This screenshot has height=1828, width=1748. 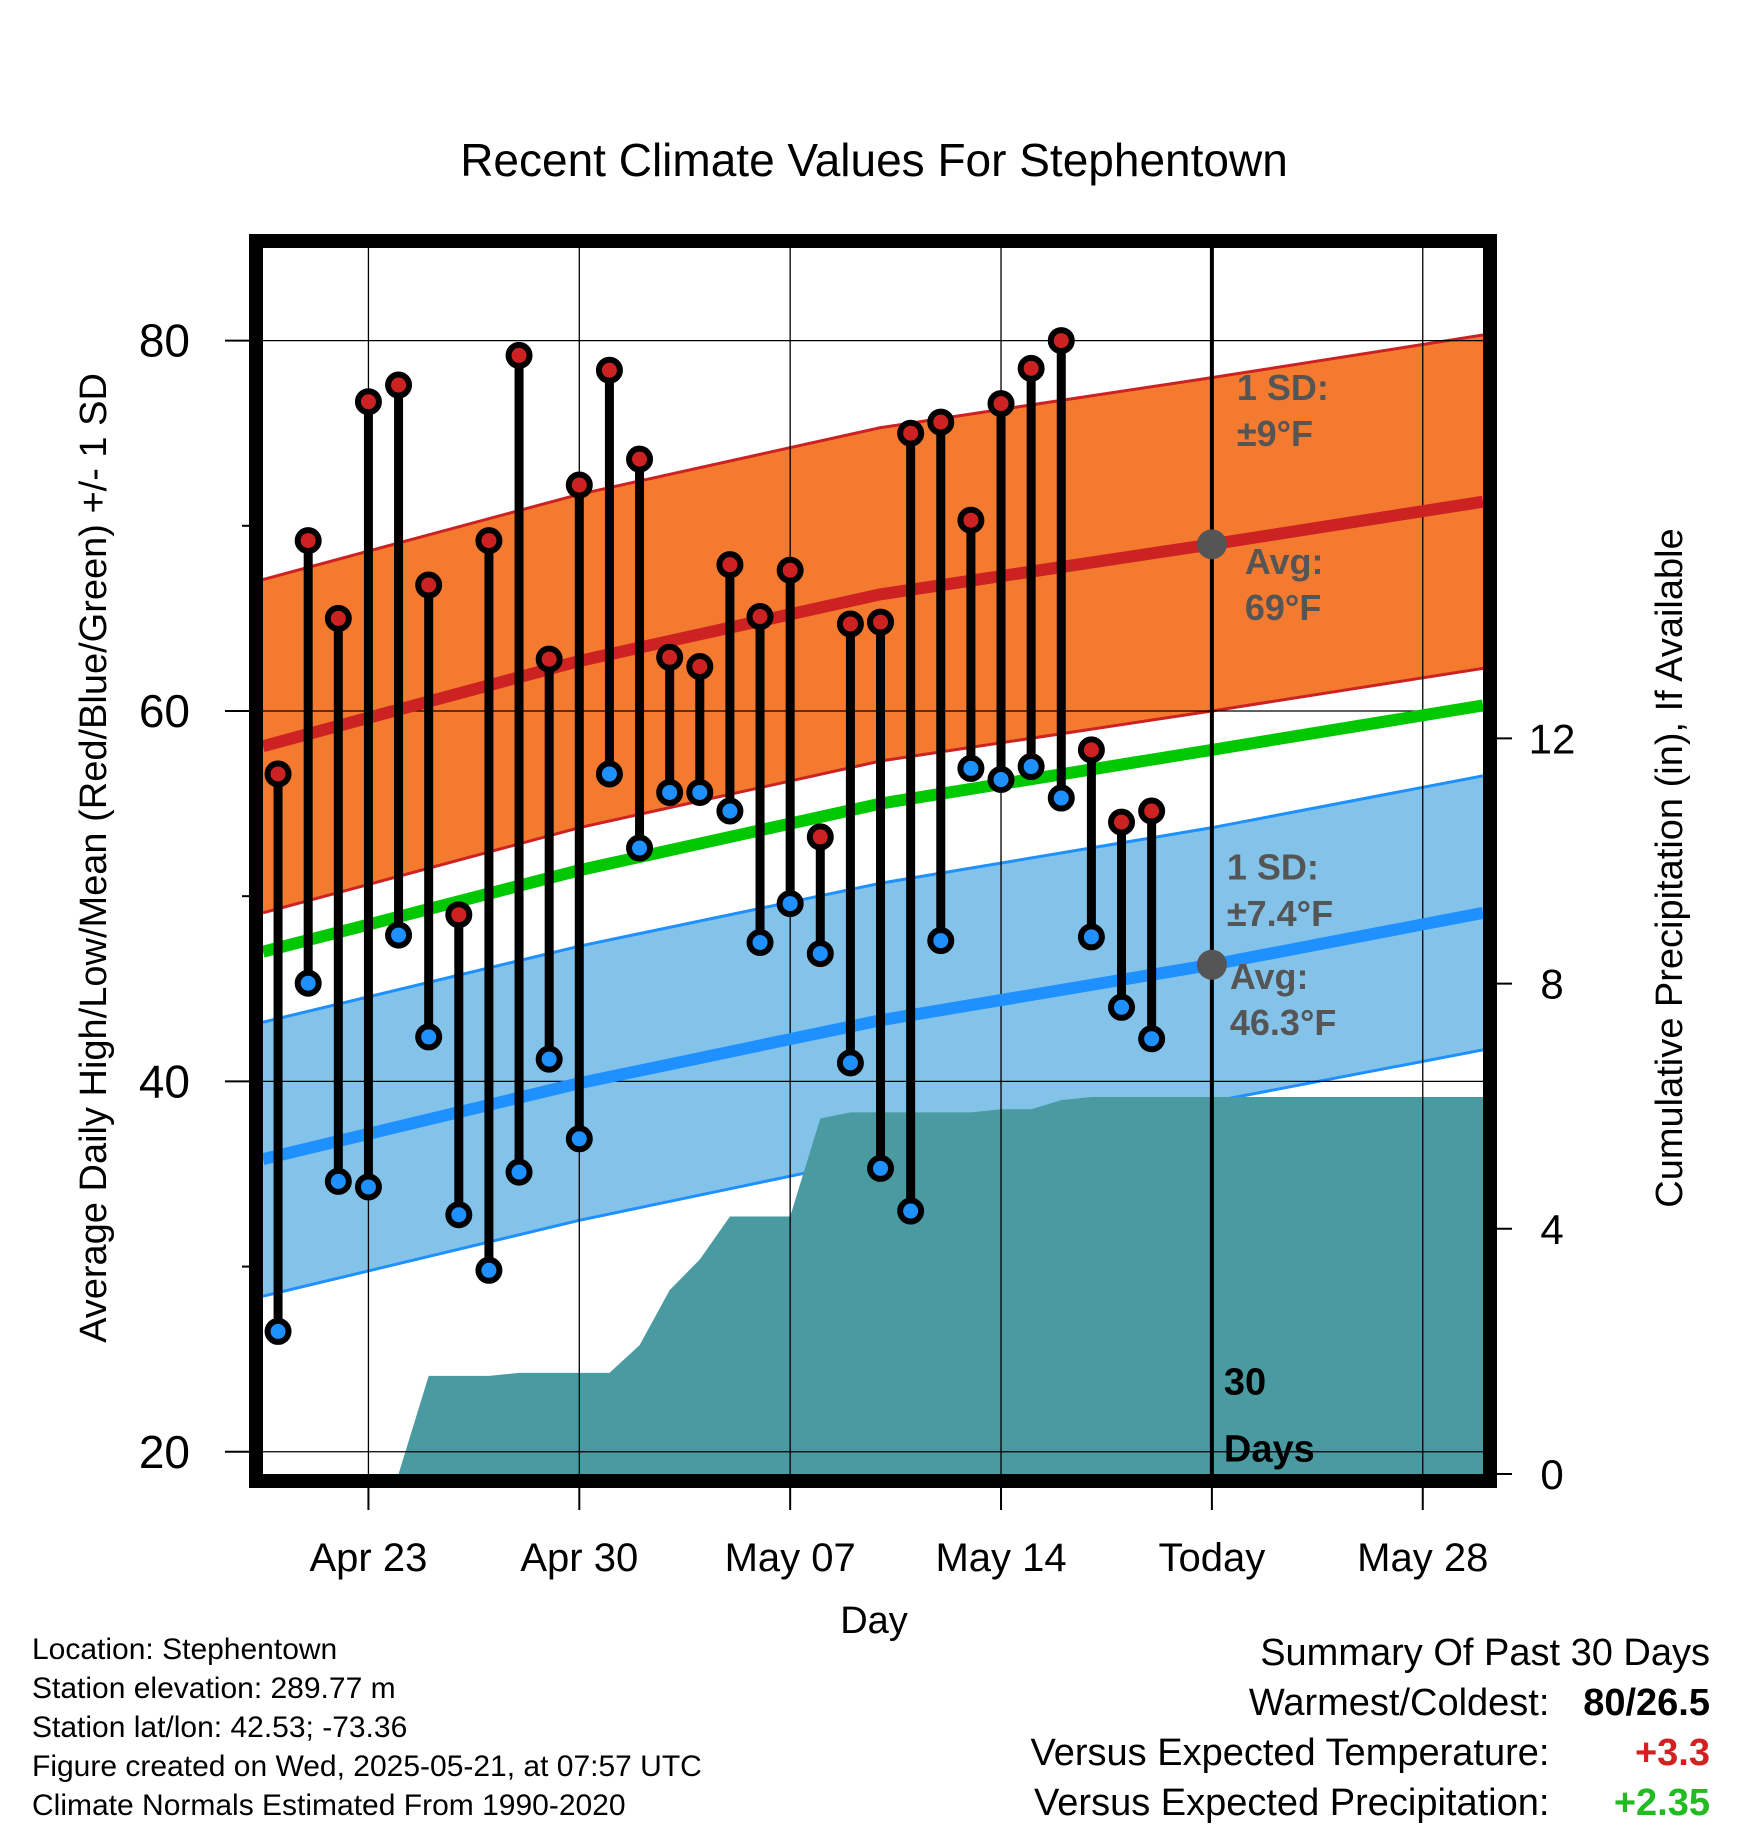 What do you see at coordinates (1283, 607) in the screenshot?
I see `high-avg-value: 69°F` at bounding box center [1283, 607].